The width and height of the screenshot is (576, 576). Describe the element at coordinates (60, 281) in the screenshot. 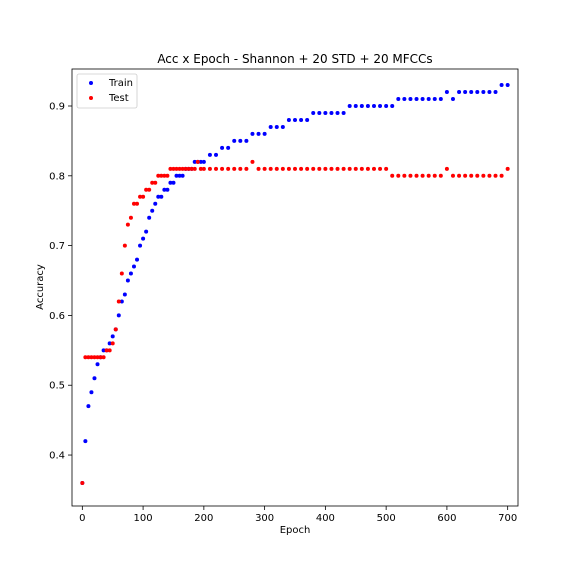

I see `y-axis-ticks: 0.4 0.5 0.6 0.7 0.8 0.9` at that location.